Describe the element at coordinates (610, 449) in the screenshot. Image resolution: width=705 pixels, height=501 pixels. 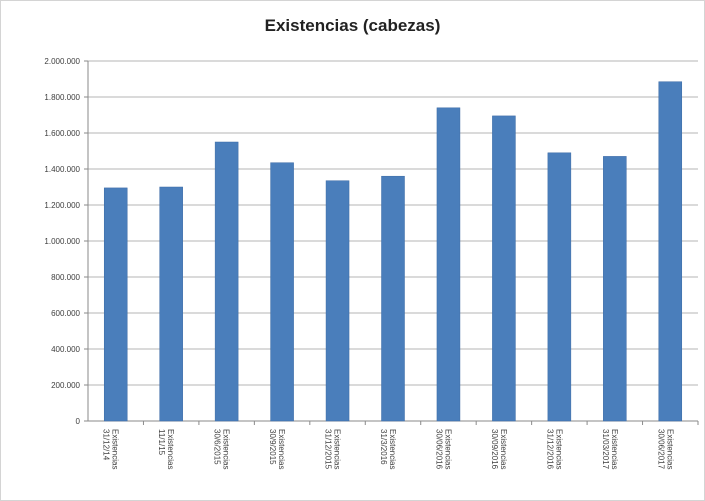
I see `x-tick-label: Existencias31/03/2017` at that location.